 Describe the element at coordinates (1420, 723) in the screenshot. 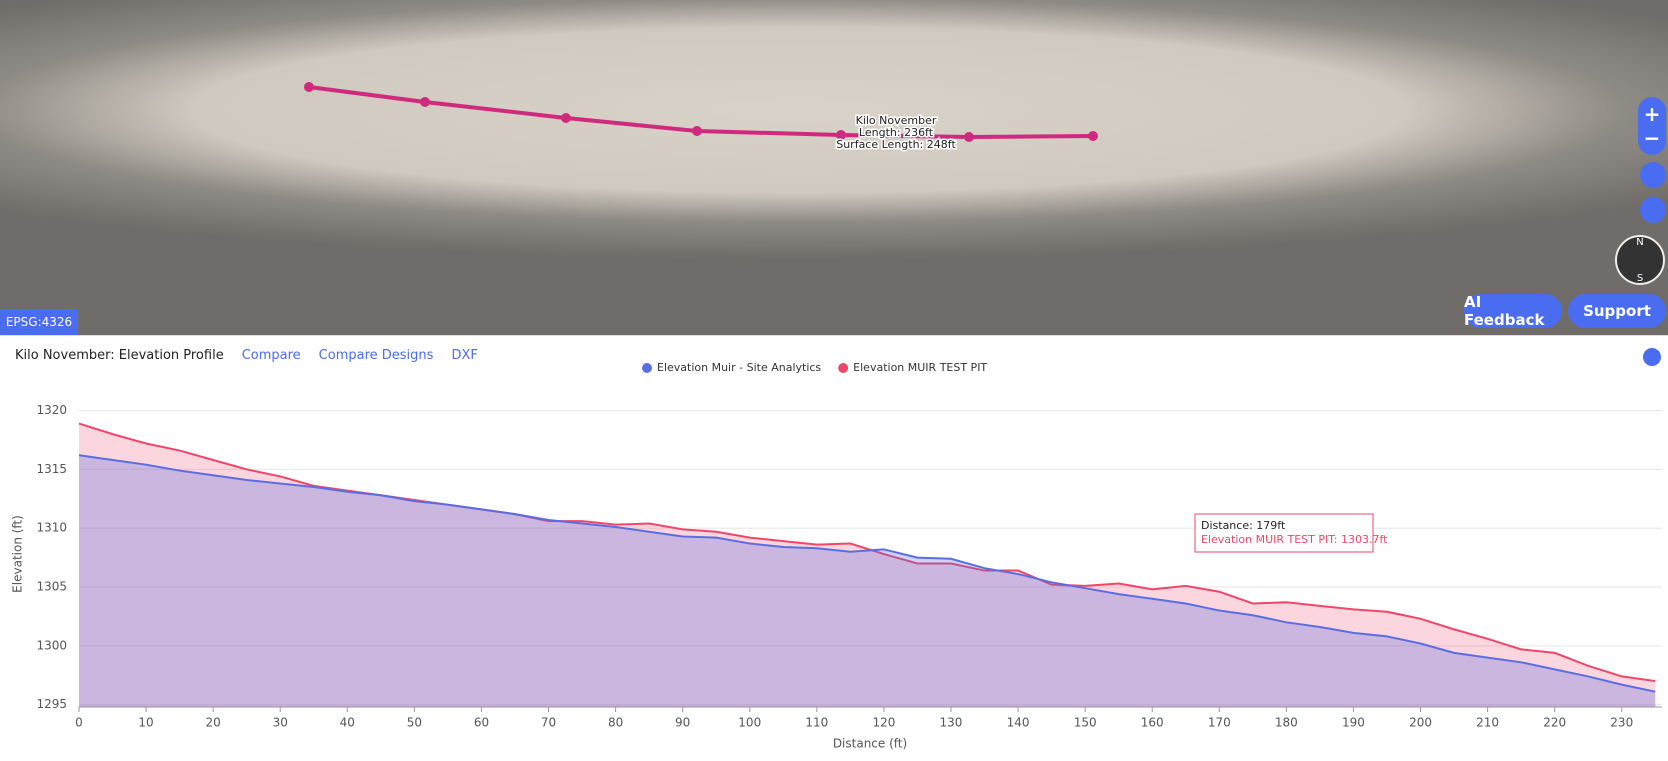

I see `x-tick-label: 200` at that location.